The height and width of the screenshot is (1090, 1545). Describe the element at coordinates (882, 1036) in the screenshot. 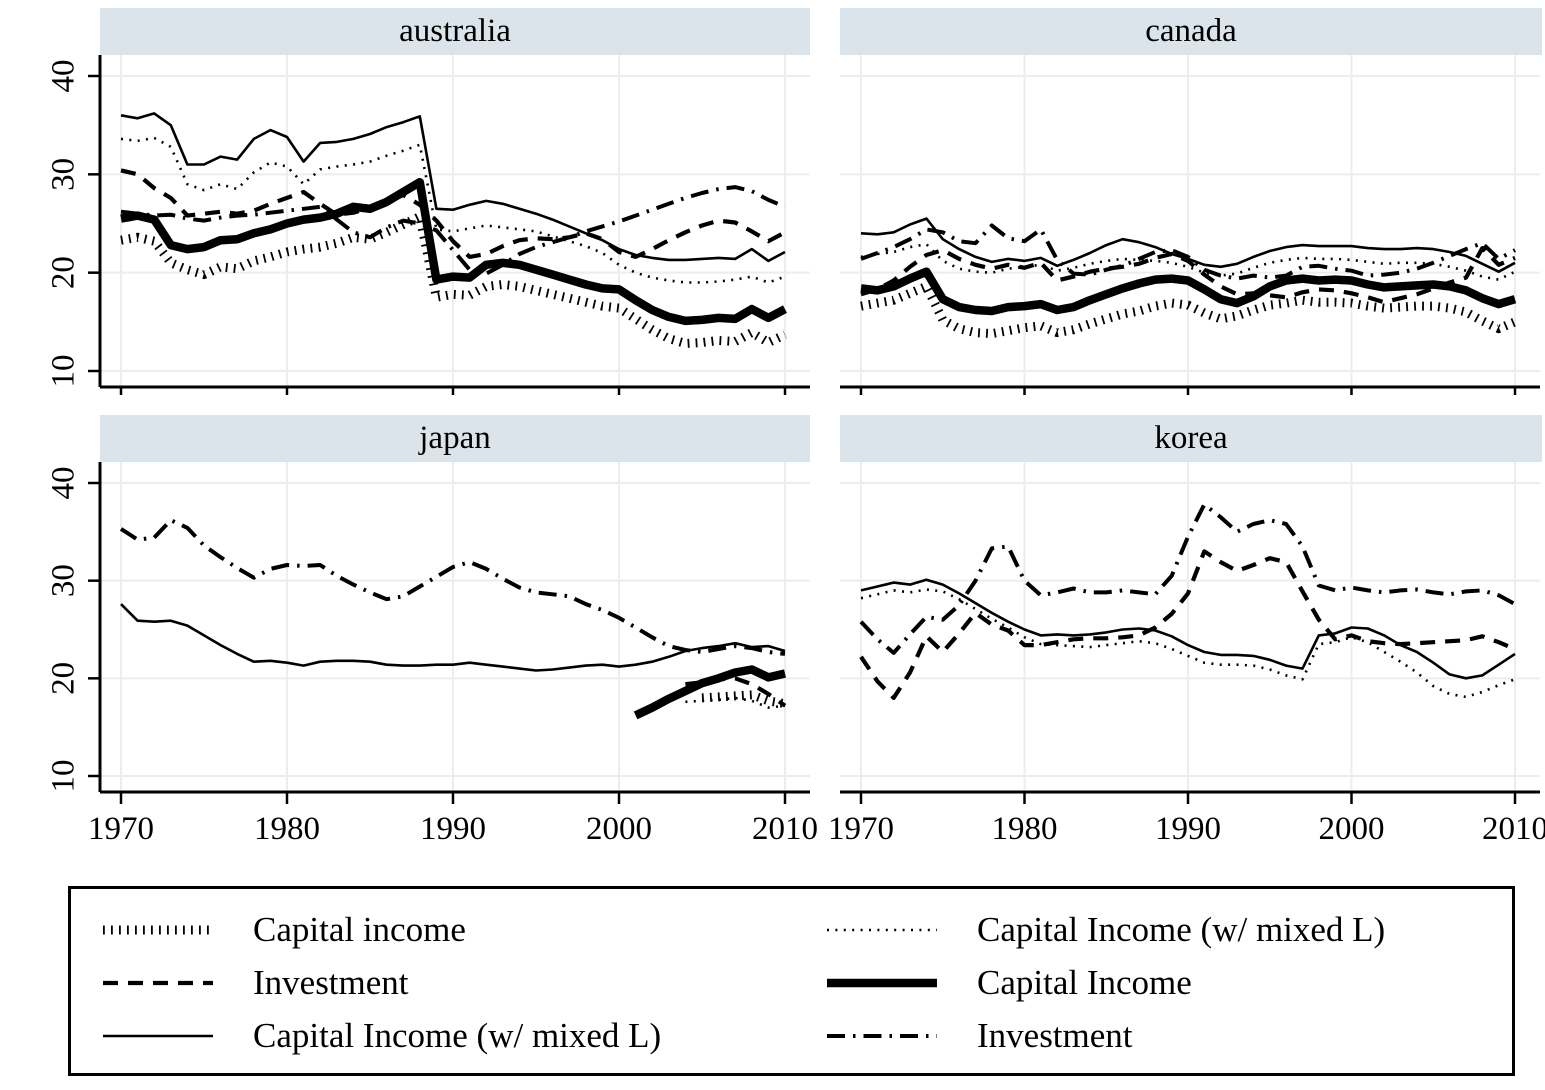

I see `legend-line-sample-dashdot-icon` at that location.